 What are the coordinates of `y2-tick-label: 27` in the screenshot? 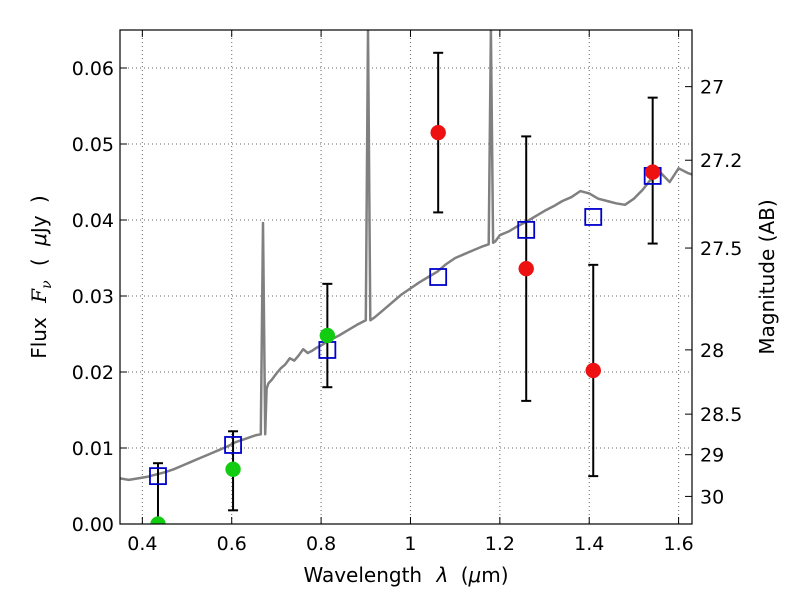 It's located at (712, 88).